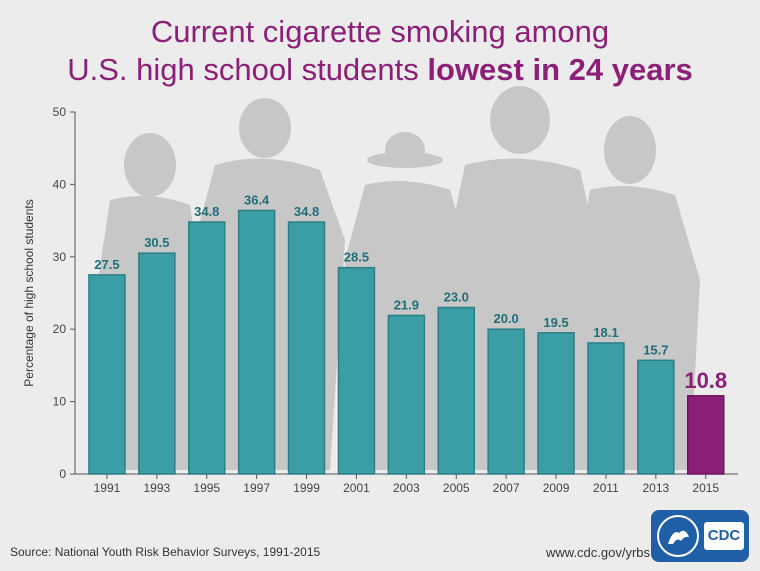 This screenshot has width=760, height=571. Describe the element at coordinates (505, 318) in the screenshot. I see `bar-value-label-2007: 20.0` at that location.